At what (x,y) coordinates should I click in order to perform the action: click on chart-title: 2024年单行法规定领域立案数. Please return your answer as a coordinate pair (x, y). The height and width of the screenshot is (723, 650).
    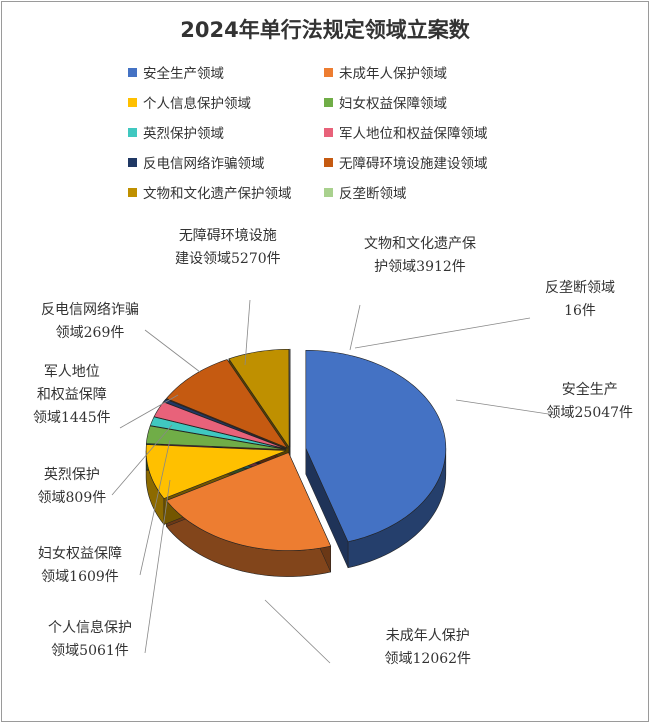
    Looking at the image, I should click on (325, 30).